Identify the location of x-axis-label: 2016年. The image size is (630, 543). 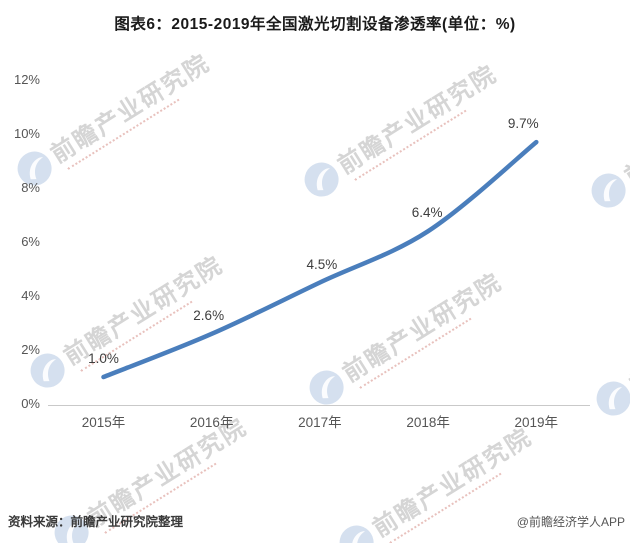
(211, 422).